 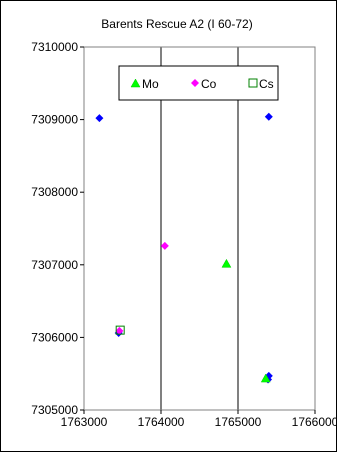 What do you see at coordinates (150, 84) in the screenshot?
I see `legend-label-mo: Mo` at bounding box center [150, 84].